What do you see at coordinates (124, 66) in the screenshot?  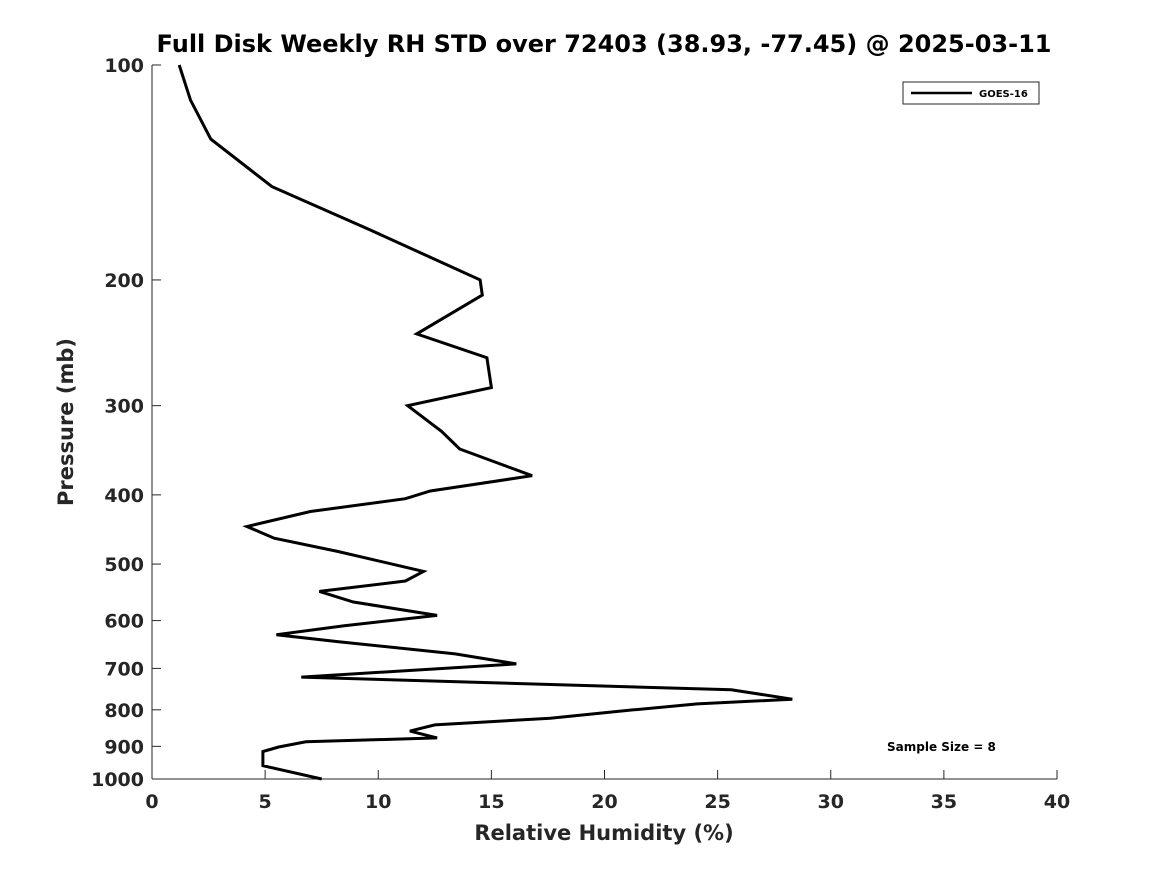 I see `y-tick-label: 100` at bounding box center [124, 66].